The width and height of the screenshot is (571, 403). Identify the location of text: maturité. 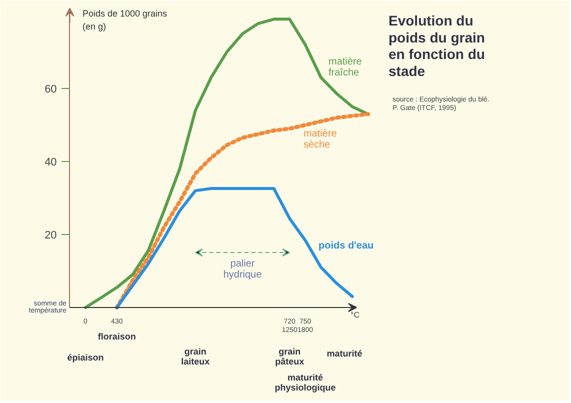
(344, 353).